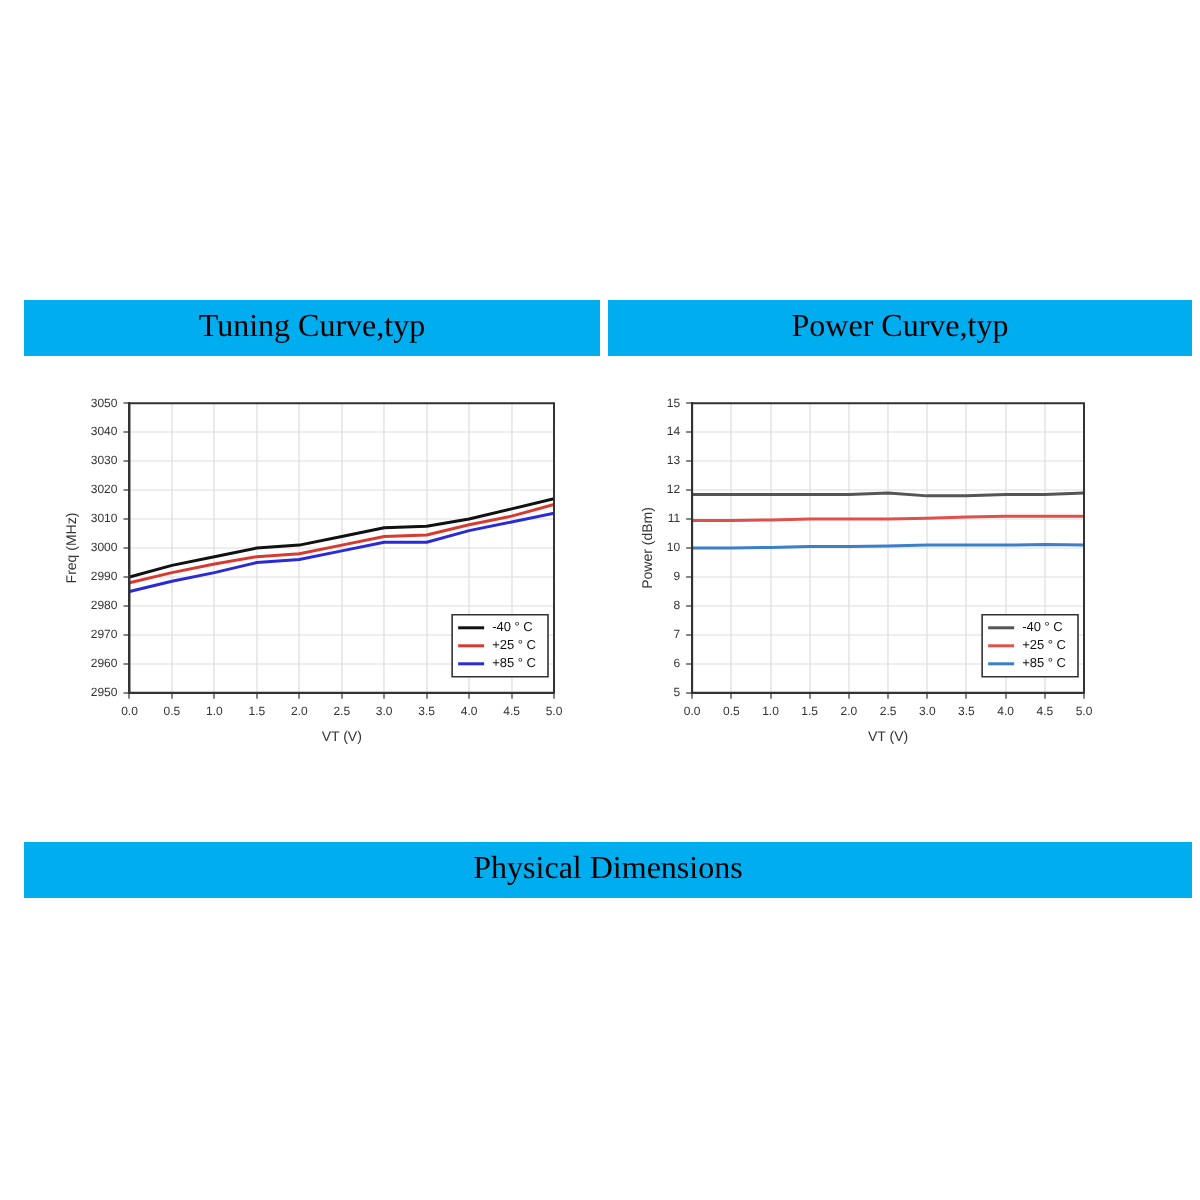 The image size is (1200, 1200). I want to click on chart-title: Power Curve,typ, so click(900, 328).